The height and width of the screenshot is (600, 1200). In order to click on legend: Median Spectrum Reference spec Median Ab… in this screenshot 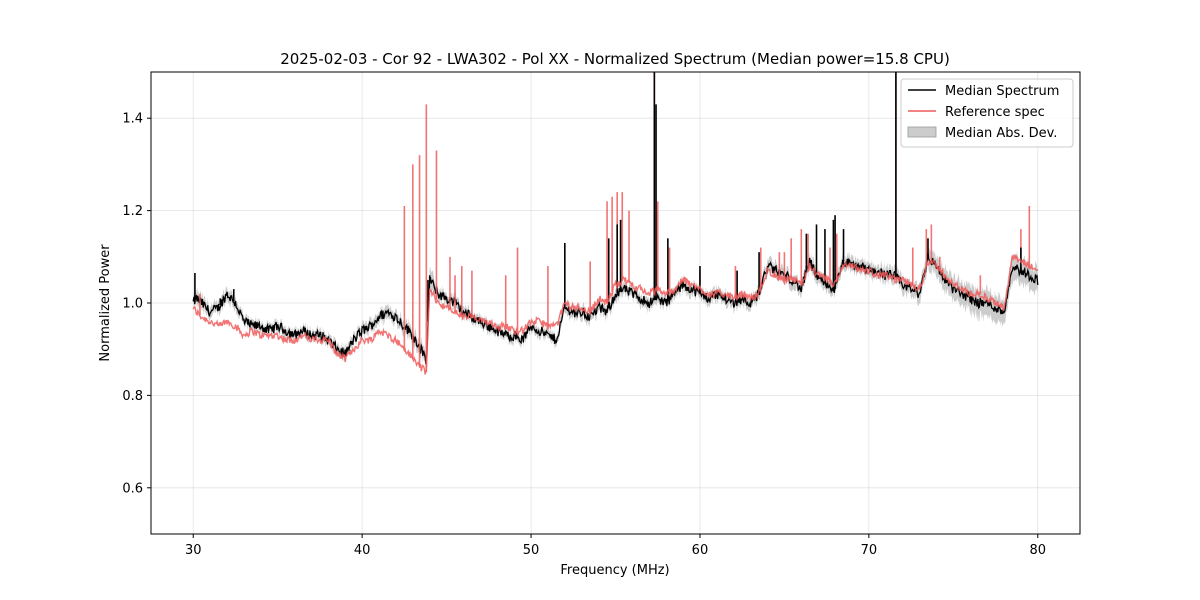, I will do `click(987, 113)`.